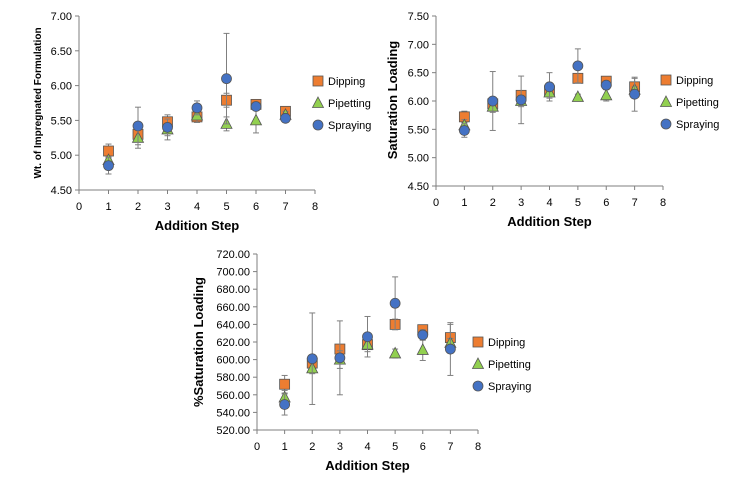 This screenshot has height=499, width=752. Describe the element at coordinates (233, 396) in the screenshot. I see `y-tick-label: 560.00` at that location.